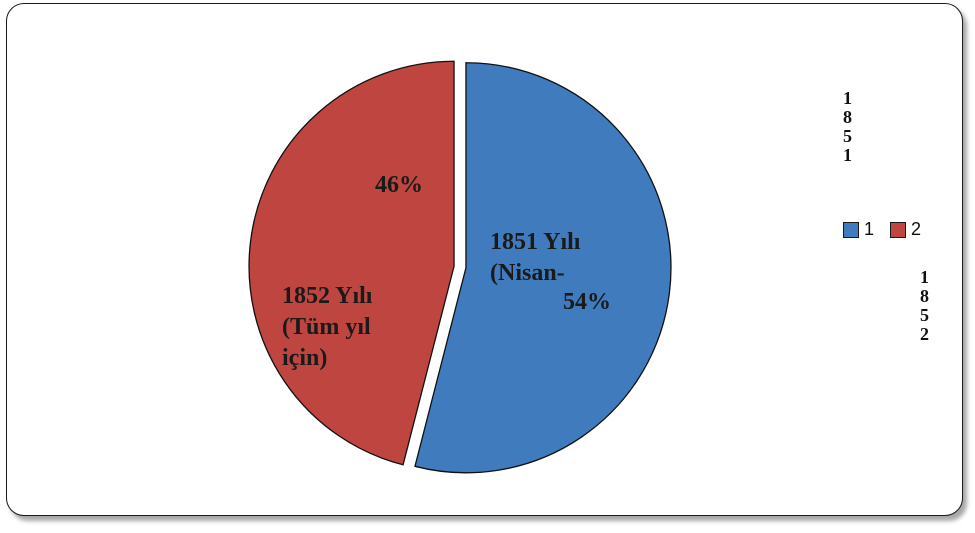 The width and height of the screenshot is (975, 533). I want to click on slice-category-label-2: 1852 Yılı (Tüm yıl için), so click(327, 327).